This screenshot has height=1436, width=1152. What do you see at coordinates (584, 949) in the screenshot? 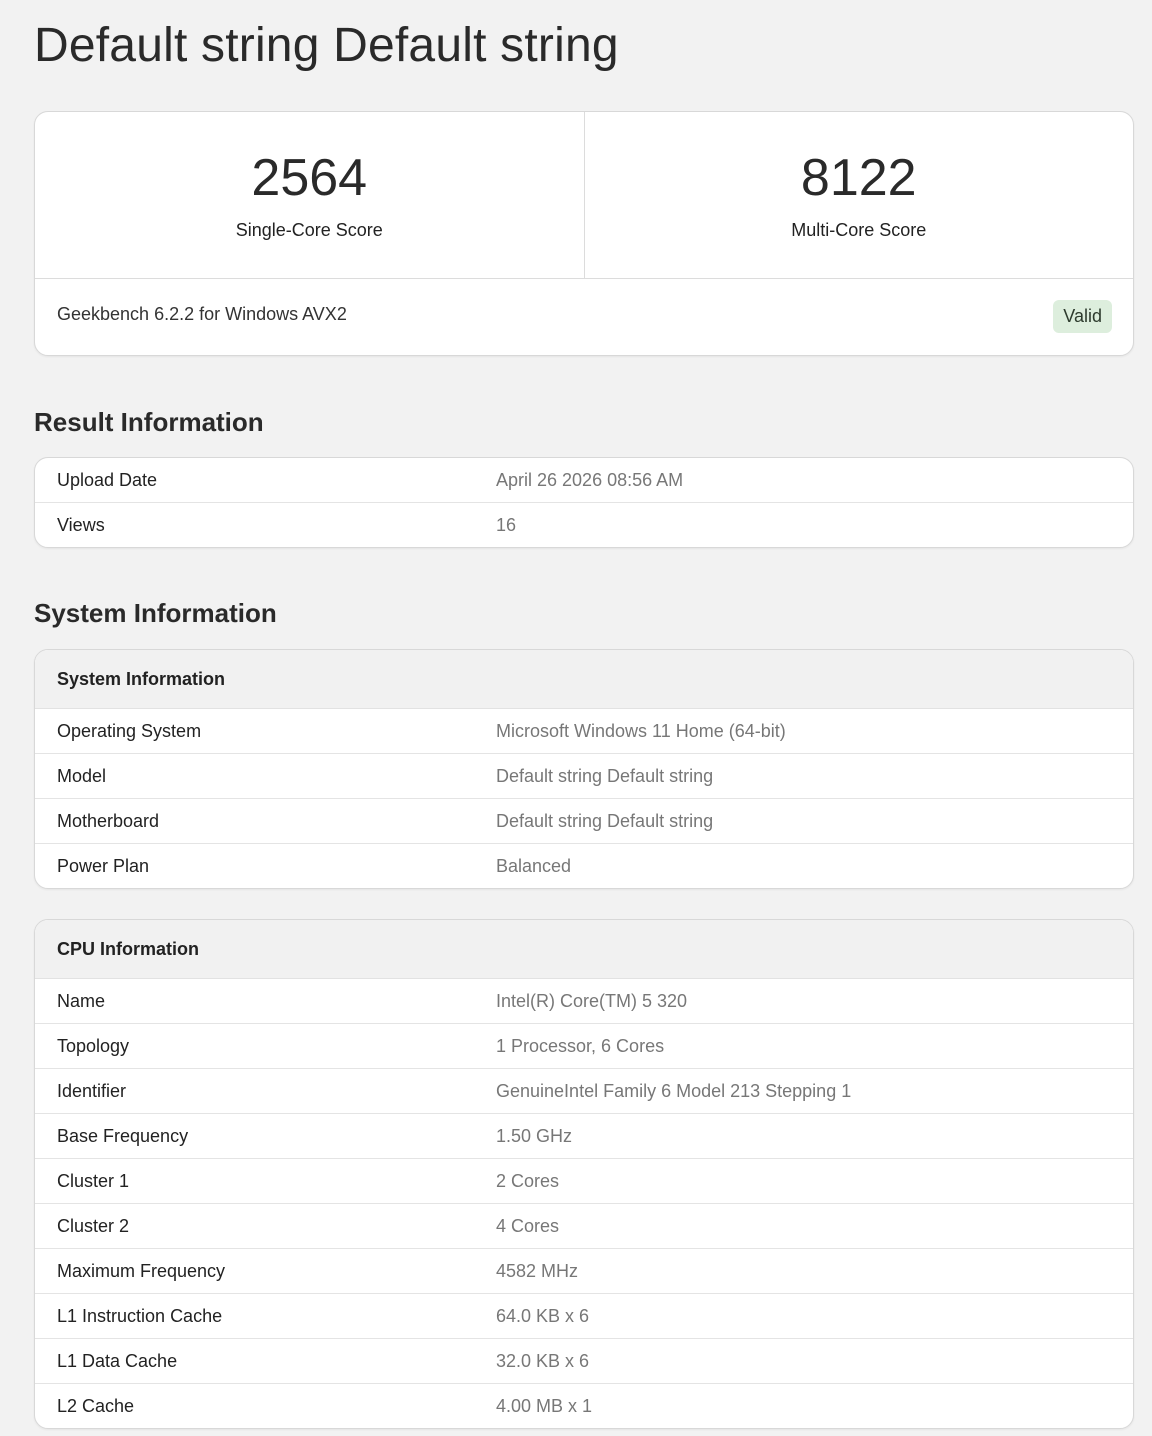
I see `cpu-information-table-header: CPU Information` at bounding box center [584, 949].